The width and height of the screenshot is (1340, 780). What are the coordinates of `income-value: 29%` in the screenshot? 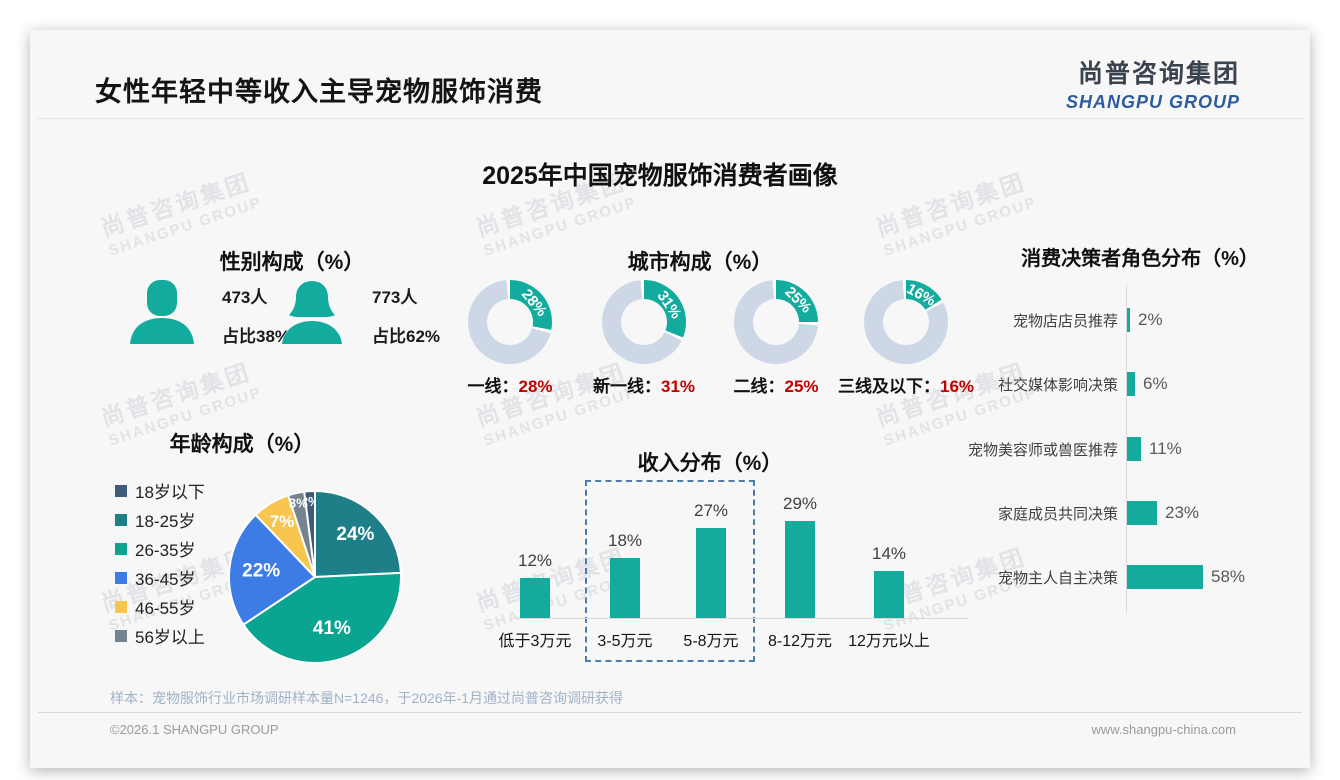 It's located at (800, 503).